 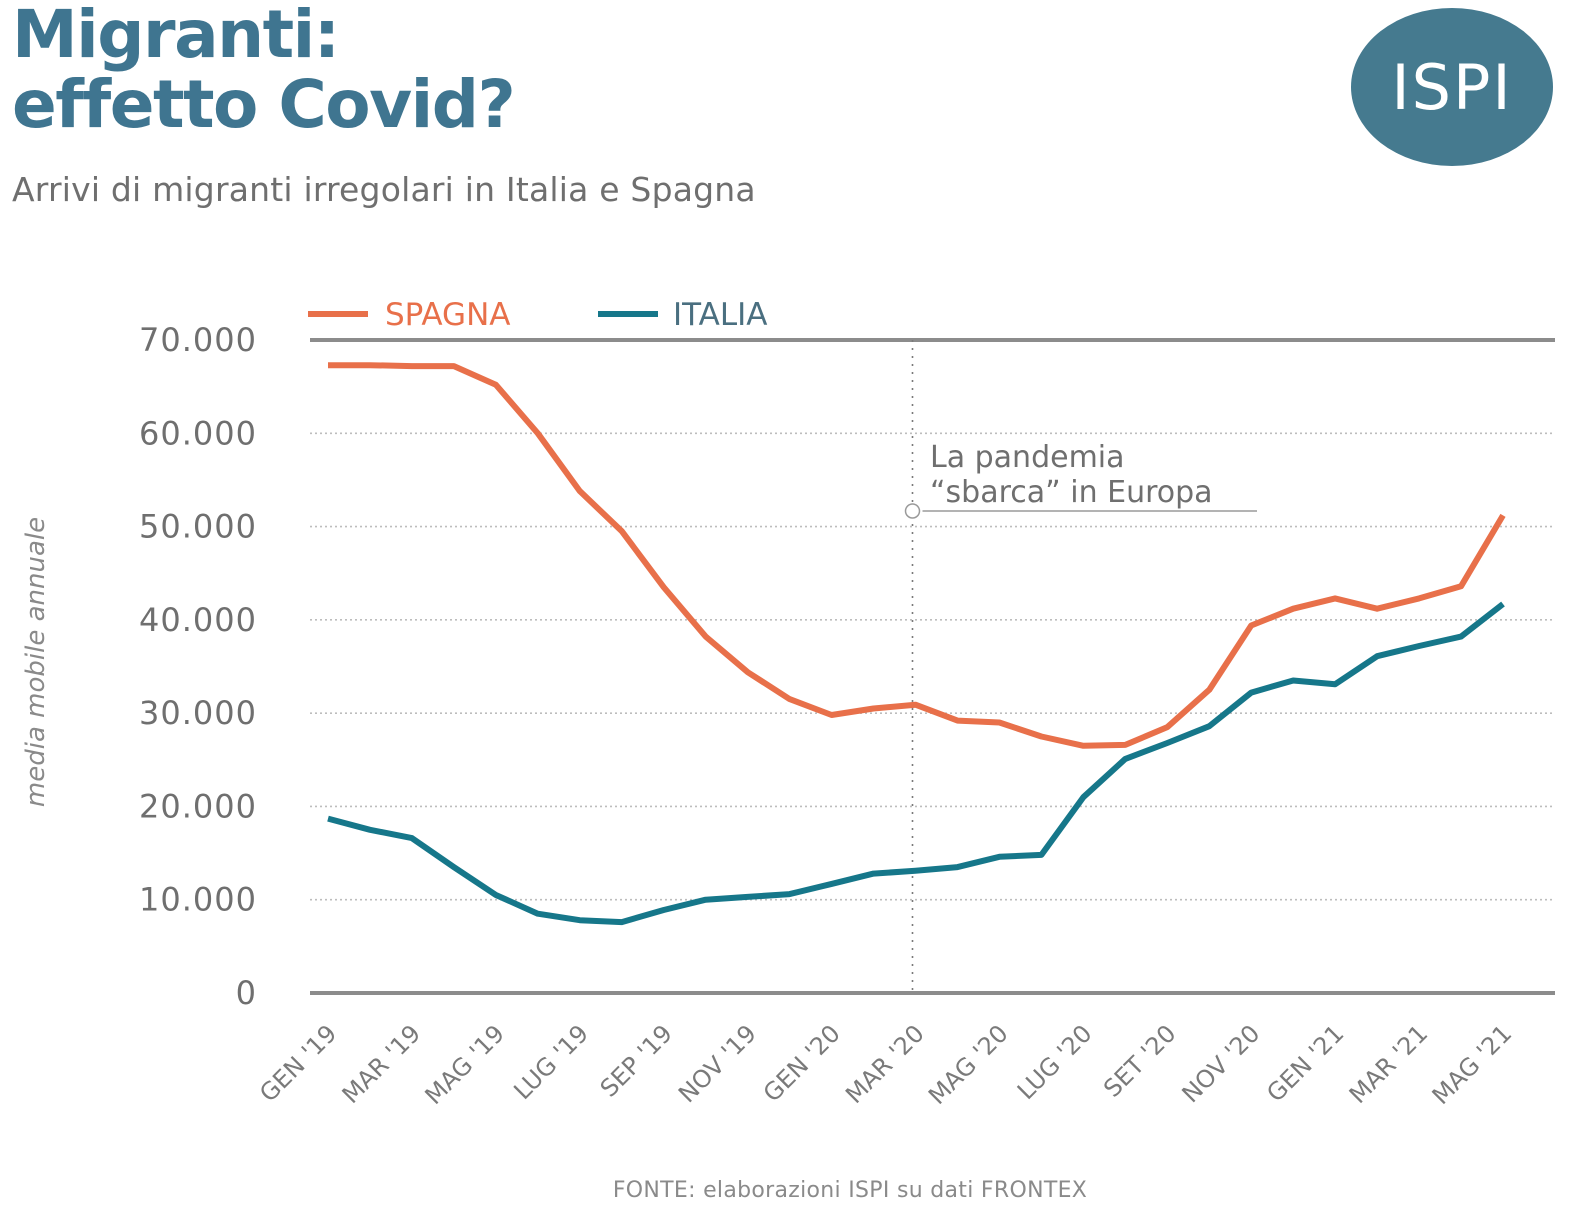 I want to click on legend: SPAGNA ITALIA, so click(x=538, y=315).